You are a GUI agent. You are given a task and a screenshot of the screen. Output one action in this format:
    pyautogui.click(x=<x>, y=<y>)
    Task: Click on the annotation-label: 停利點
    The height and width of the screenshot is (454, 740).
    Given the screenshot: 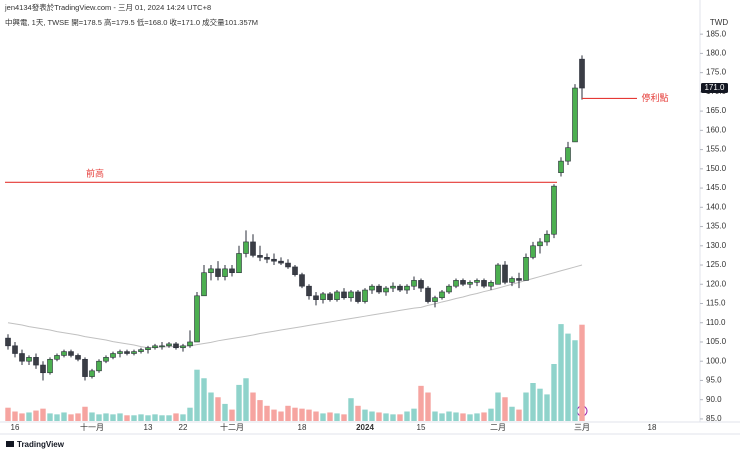 What is the action you would take?
    pyautogui.click(x=654, y=97)
    